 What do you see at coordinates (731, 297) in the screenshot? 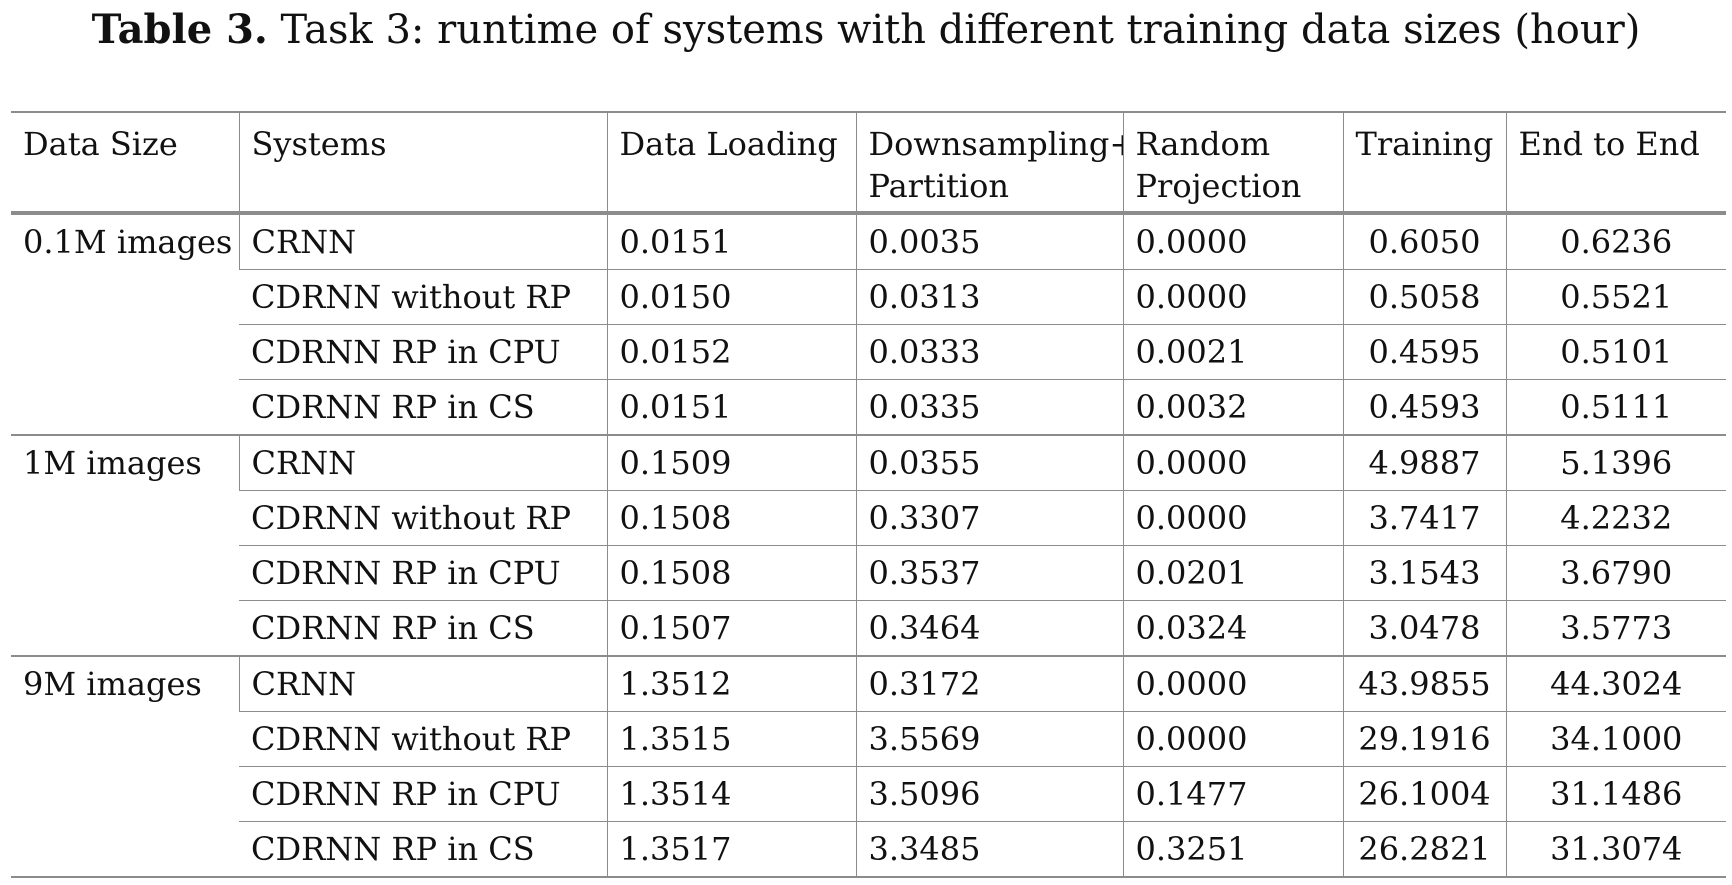
I see `data-loading-cell: 0.0150` at bounding box center [731, 297].